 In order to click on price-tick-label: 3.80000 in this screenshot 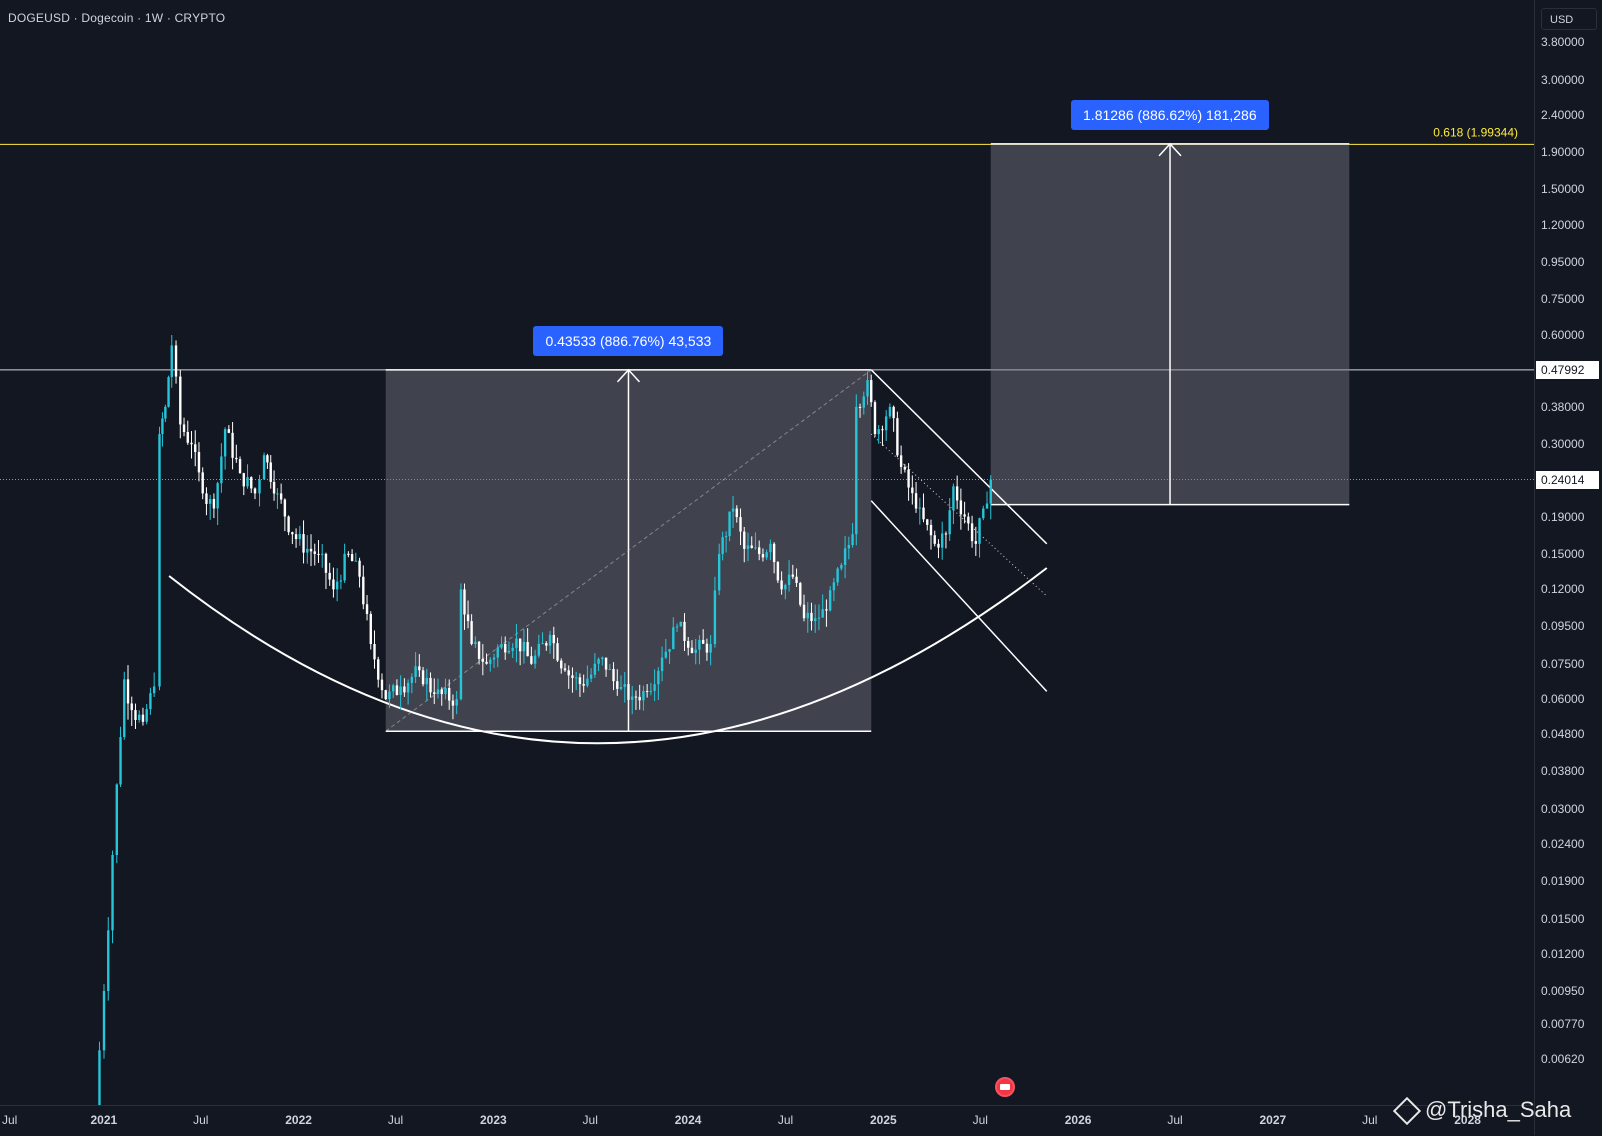, I will do `click(1563, 42)`.